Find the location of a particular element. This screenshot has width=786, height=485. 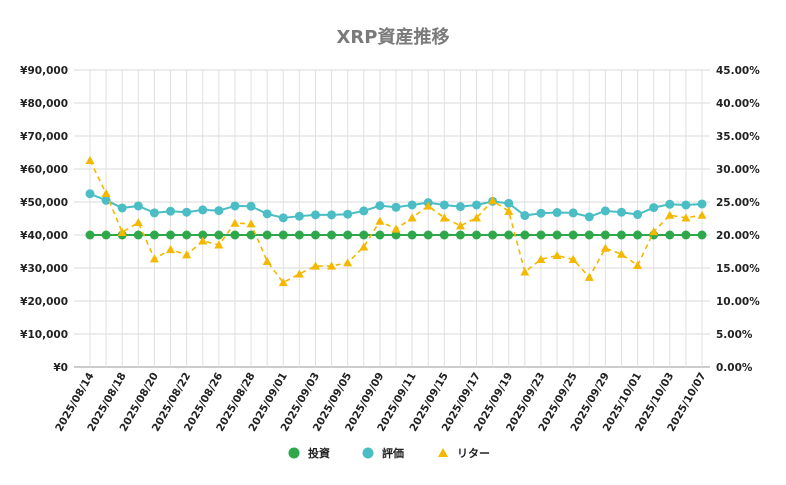

y-left-tick-label: ¥40,000 is located at coordinates (44, 236).